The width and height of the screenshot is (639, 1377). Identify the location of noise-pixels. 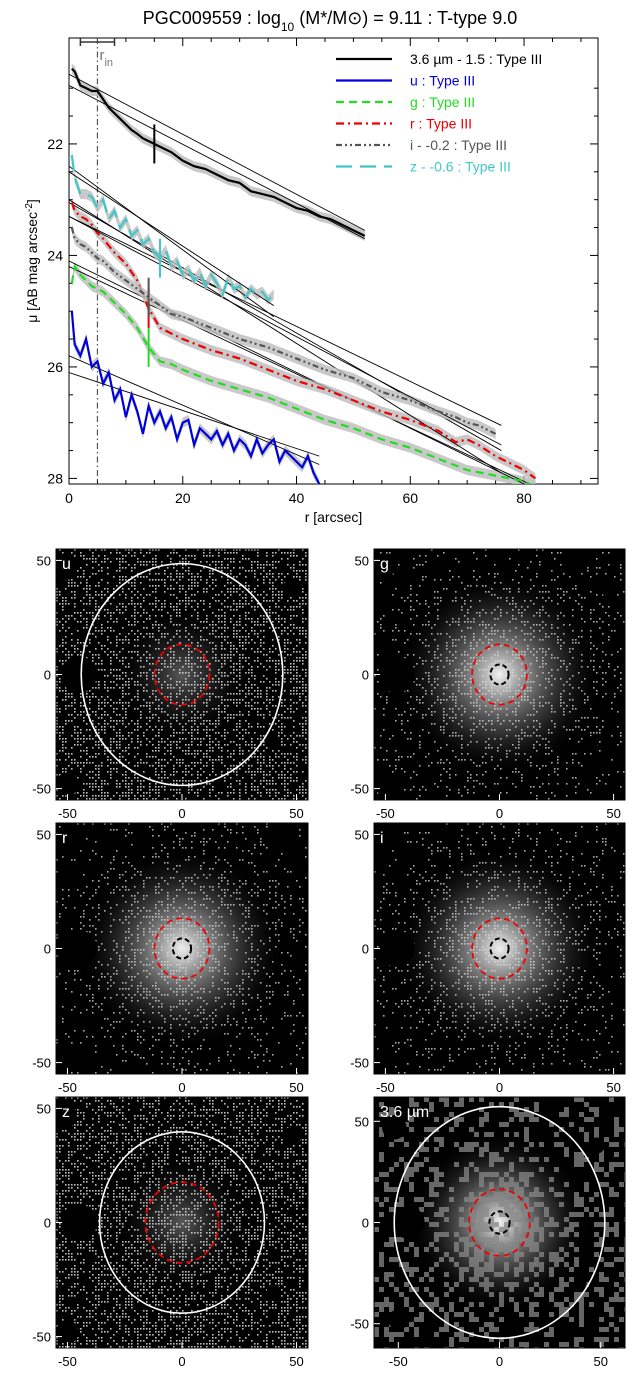
(181, 1222).